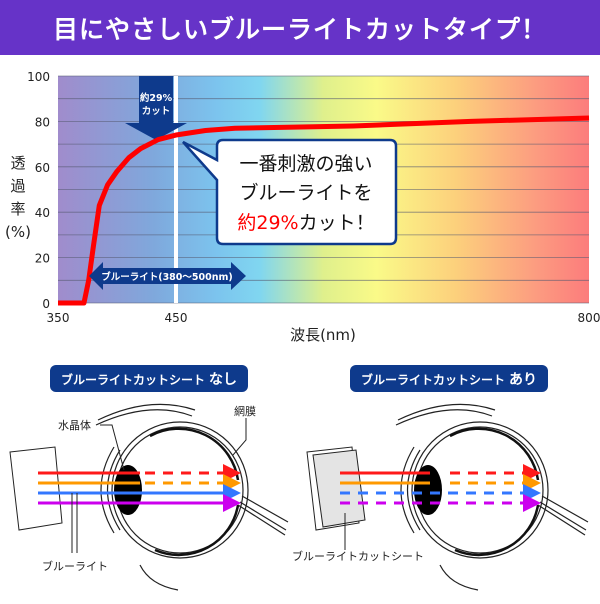 This screenshot has height=604, width=600. I want to click on blue-light-range-arrow: ブルーライト(380〜500nm), so click(167, 276).